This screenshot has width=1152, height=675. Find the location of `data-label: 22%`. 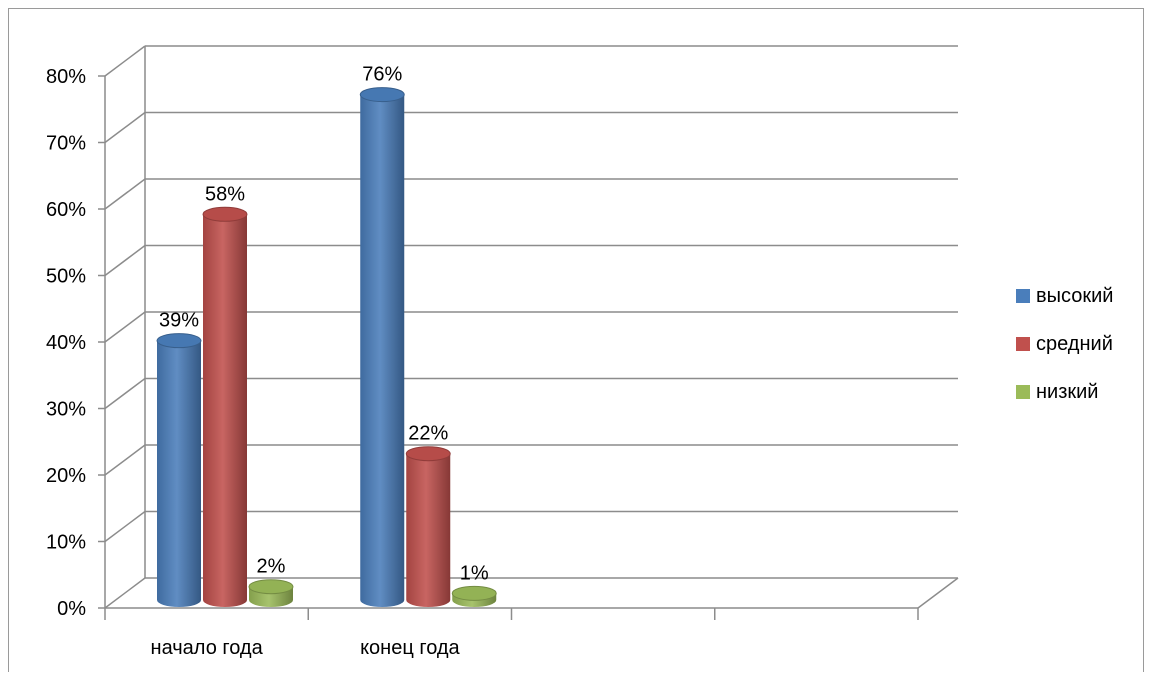

data-label: 22% is located at coordinates (428, 434).